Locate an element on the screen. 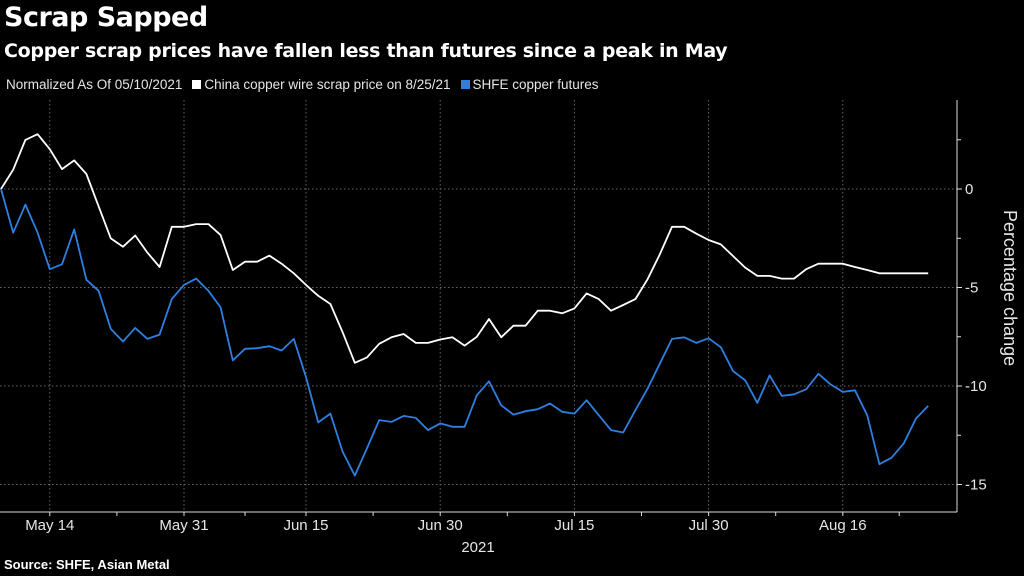 The width and height of the screenshot is (1024, 576). x-tick-label: Jul 15 is located at coordinates (574, 525).